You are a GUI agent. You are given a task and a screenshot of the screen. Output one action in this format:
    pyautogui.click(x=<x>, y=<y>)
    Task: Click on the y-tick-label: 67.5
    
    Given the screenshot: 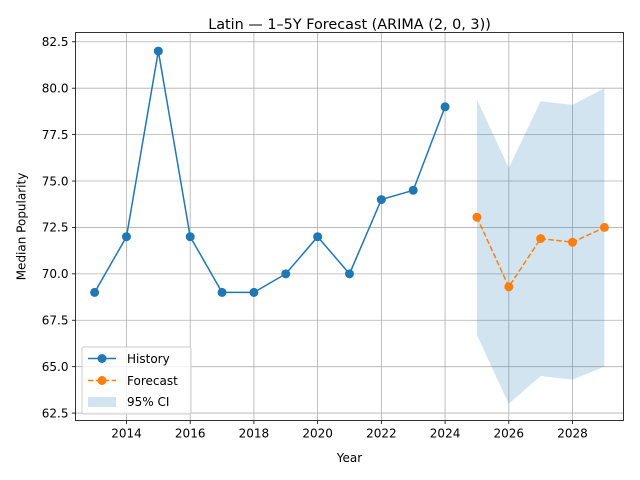 What is the action you would take?
    pyautogui.click(x=55, y=321)
    